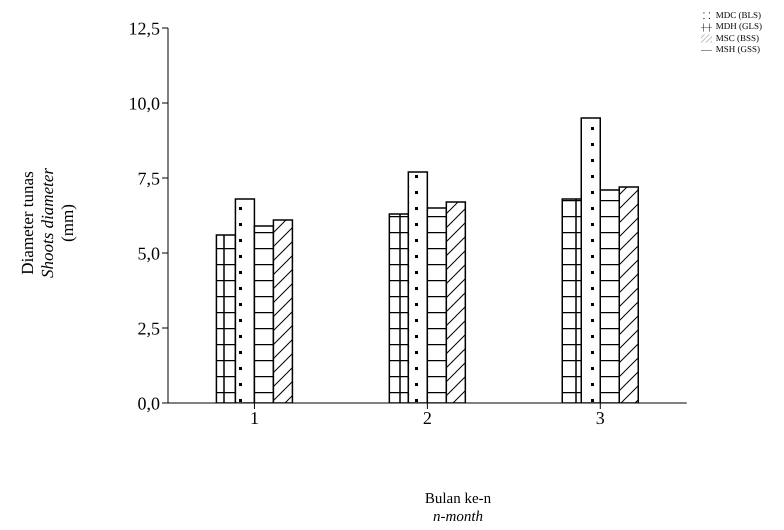 The height and width of the screenshot is (530, 784). Describe the element at coordinates (149, 253) in the screenshot. I see `y-tick-label: 5,0` at that location.